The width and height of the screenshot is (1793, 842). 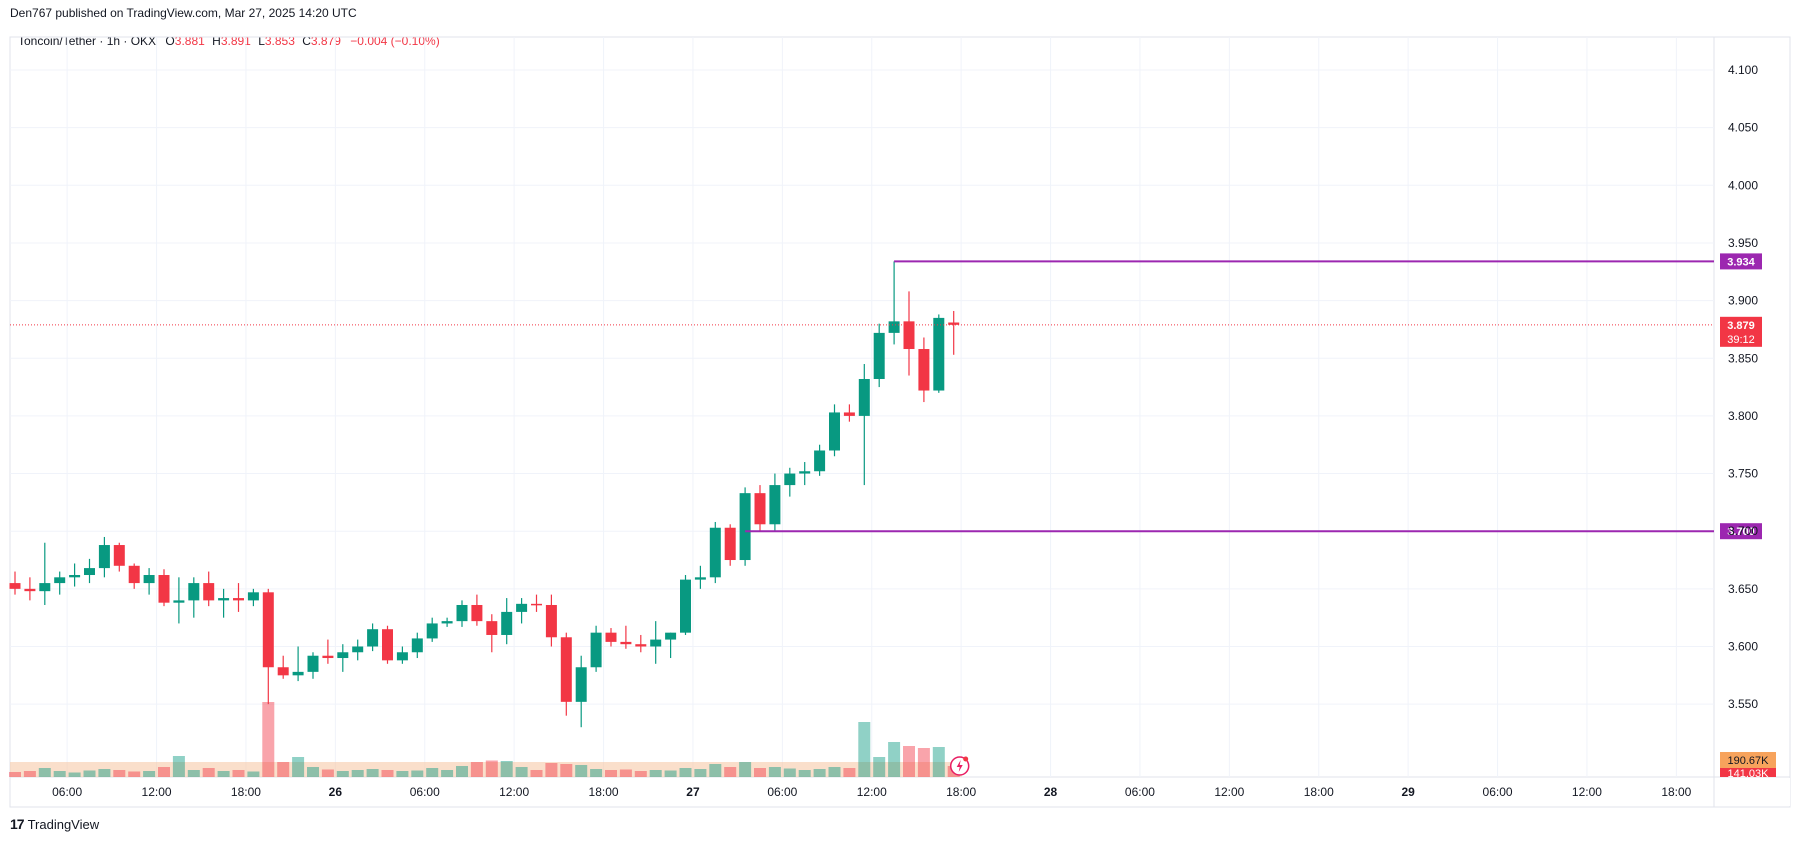 I want to click on y-tick-label: 4.050, so click(x=1743, y=128).